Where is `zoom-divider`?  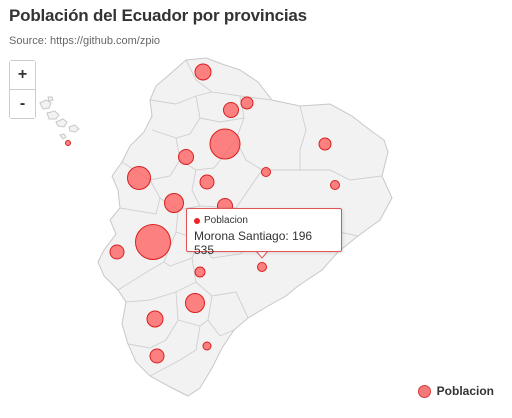
zoom-divider is located at coordinates (22, 89).